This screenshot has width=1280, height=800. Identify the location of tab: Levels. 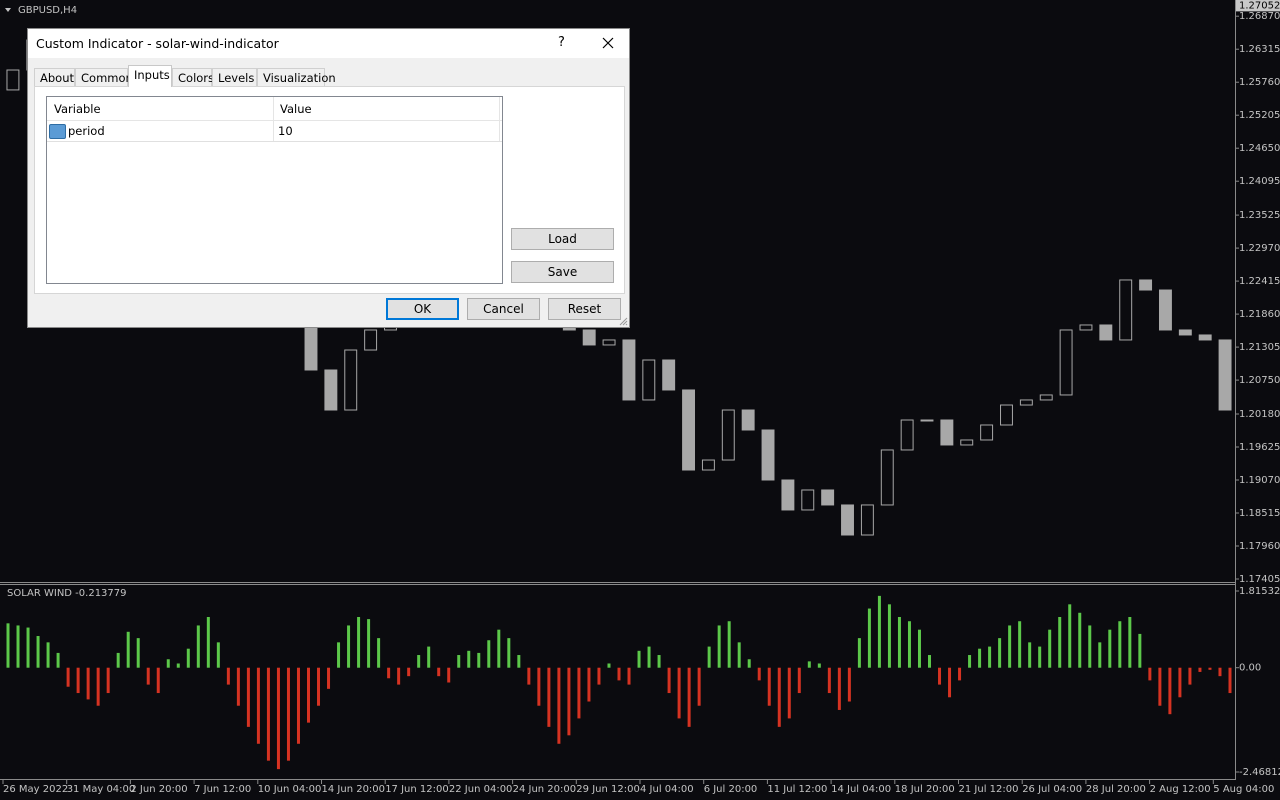
(234, 77).